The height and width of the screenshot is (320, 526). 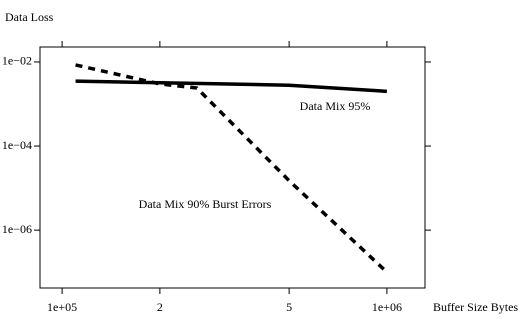 I want to click on y-tick-label: 1e−04, so click(x=17, y=145).